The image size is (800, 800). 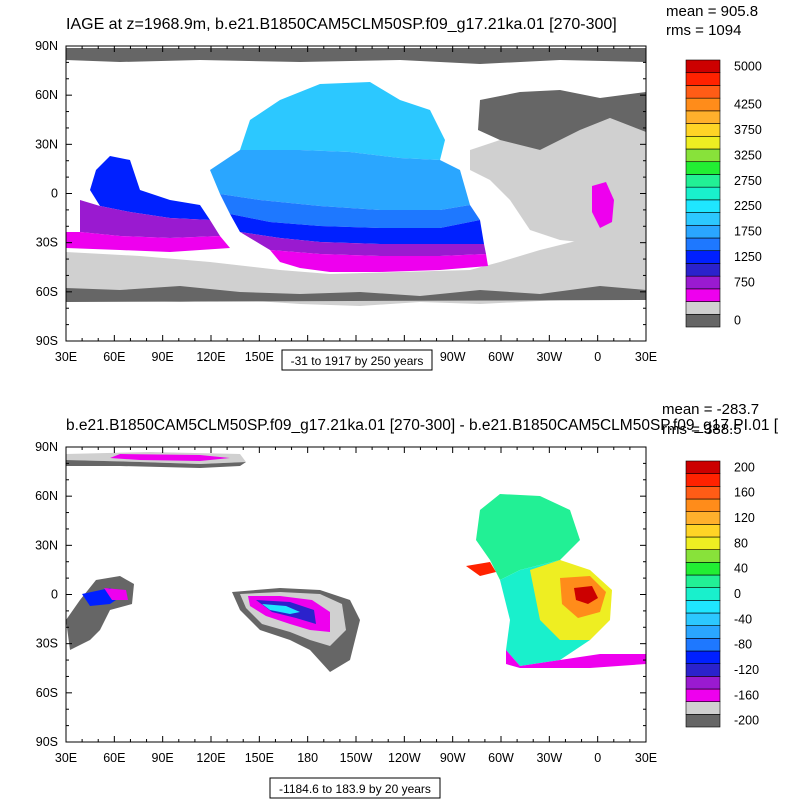 I want to click on bottom-lon-label: 90W, so click(x=453, y=758).